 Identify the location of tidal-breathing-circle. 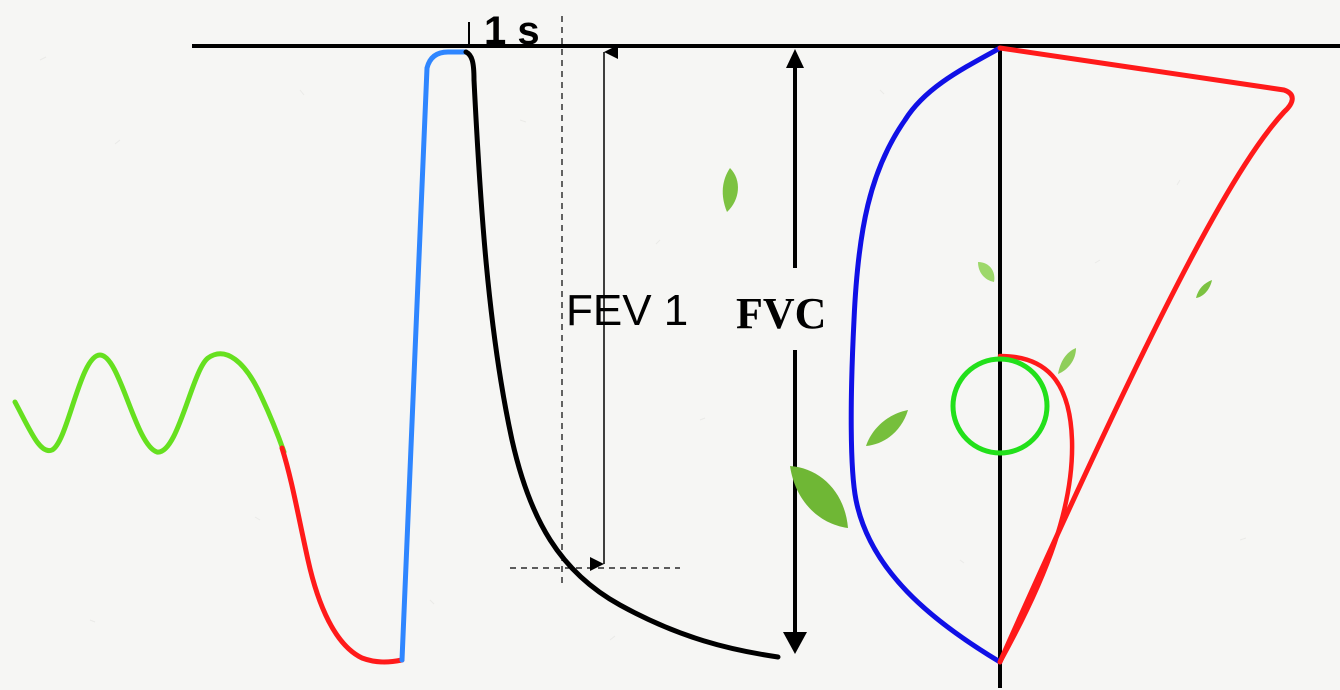
(1000, 406).